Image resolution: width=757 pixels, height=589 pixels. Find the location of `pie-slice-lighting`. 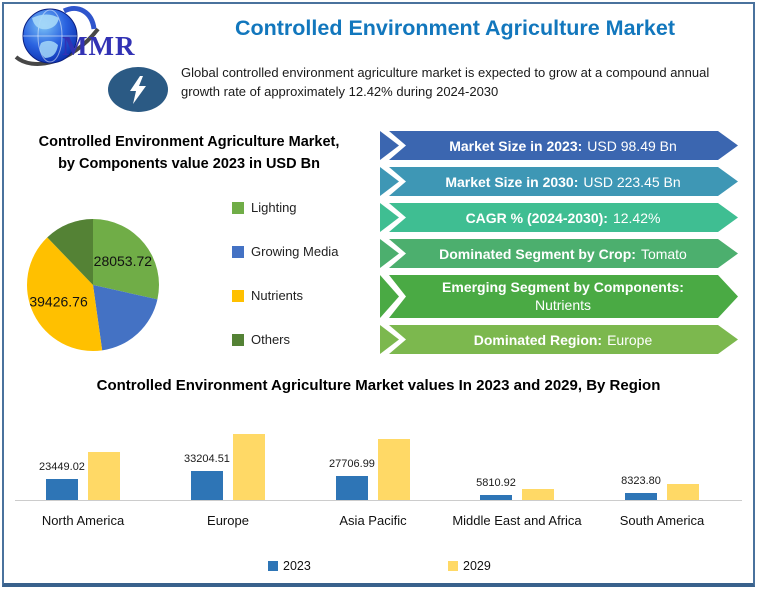

pie-slice-lighting is located at coordinates (126, 259).